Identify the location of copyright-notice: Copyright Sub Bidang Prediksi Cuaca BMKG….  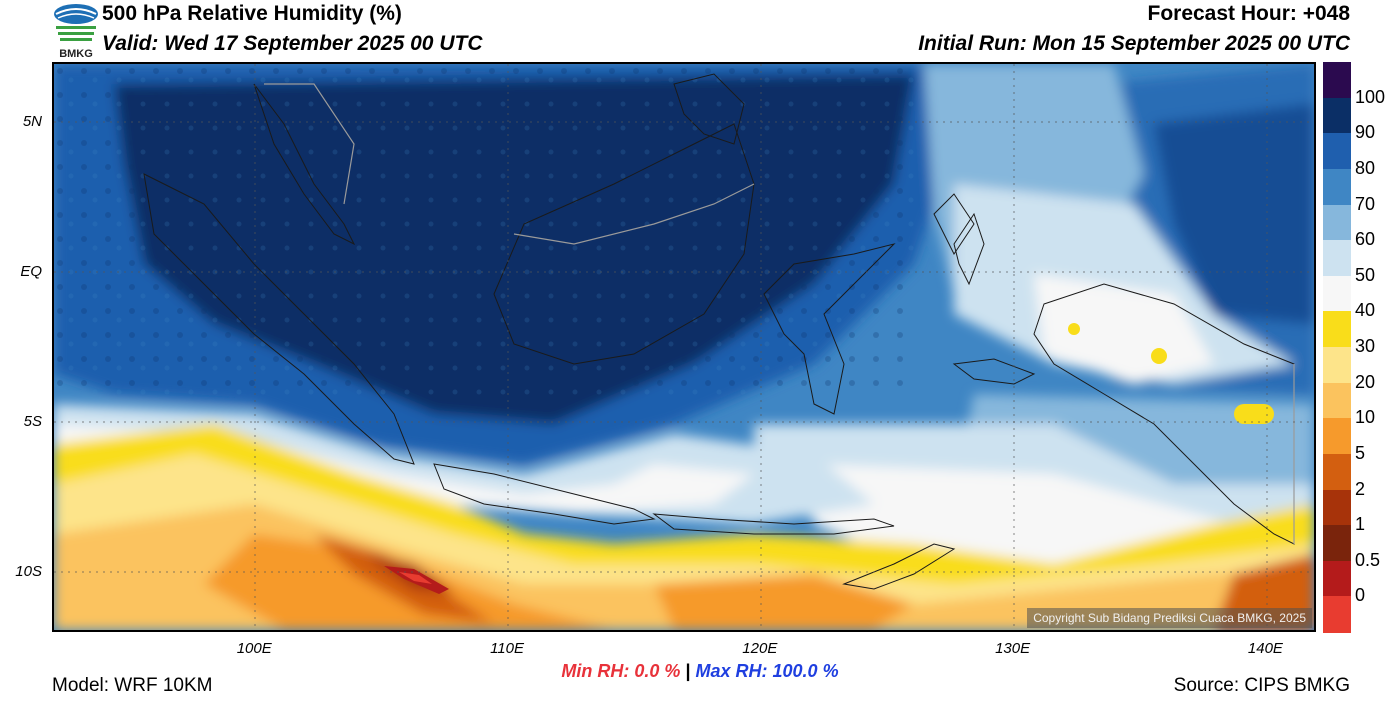
(1169, 618).